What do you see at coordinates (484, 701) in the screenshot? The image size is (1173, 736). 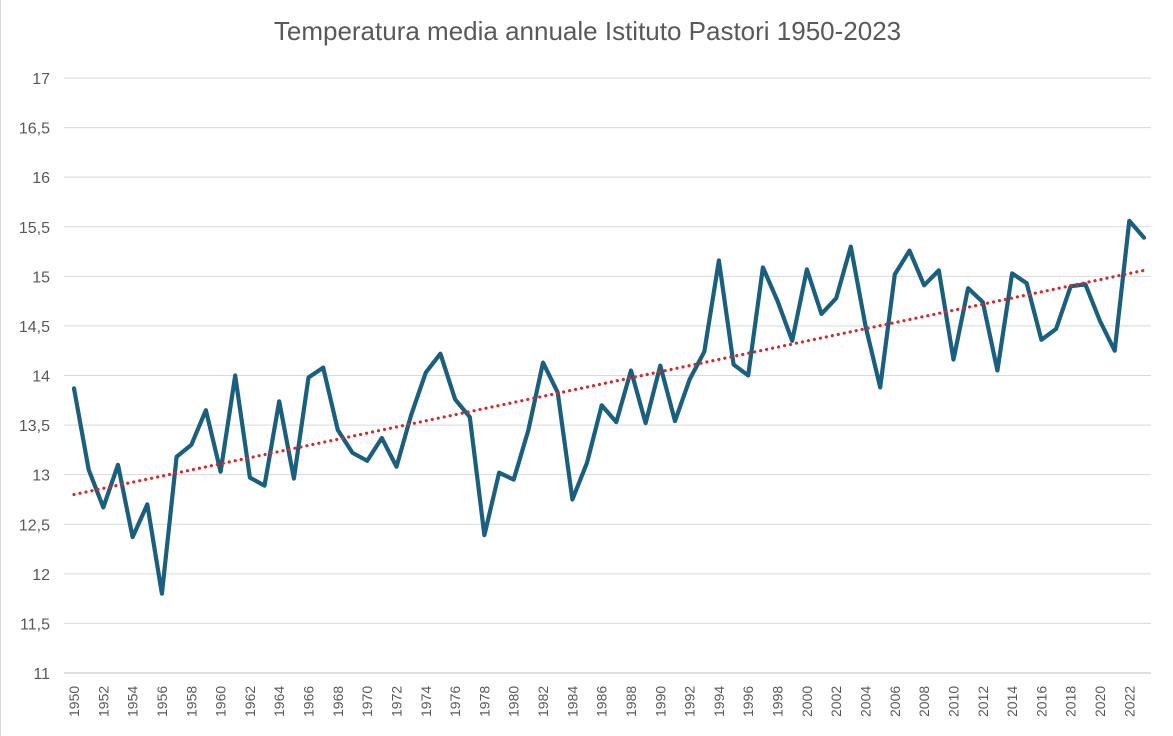 I see `x-tick-label: 1978` at bounding box center [484, 701].